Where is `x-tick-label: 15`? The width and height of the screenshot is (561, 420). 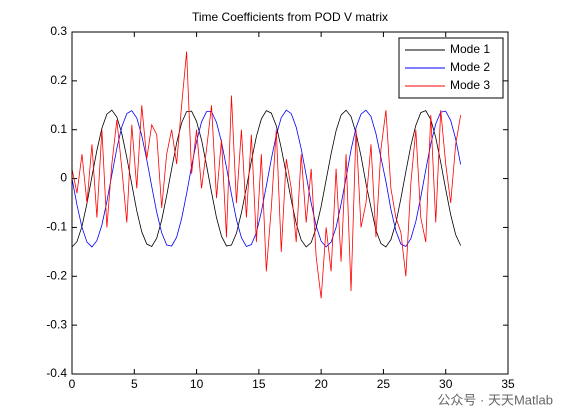
x-tick-label: 15 is located at coordinates (259, 384).